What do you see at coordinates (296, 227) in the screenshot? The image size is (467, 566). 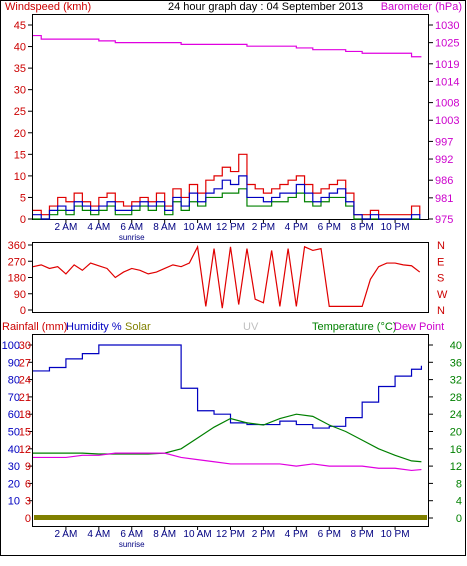 I see `wind-x-tick-label: 4 PM` at bounding box center [296, 227].